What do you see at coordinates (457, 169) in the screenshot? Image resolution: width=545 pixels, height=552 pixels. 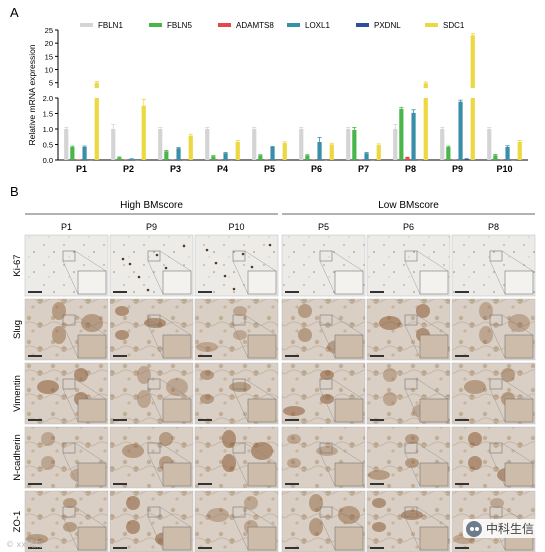 I see `x-tick-label: P9` at bounding box center [457, 169].